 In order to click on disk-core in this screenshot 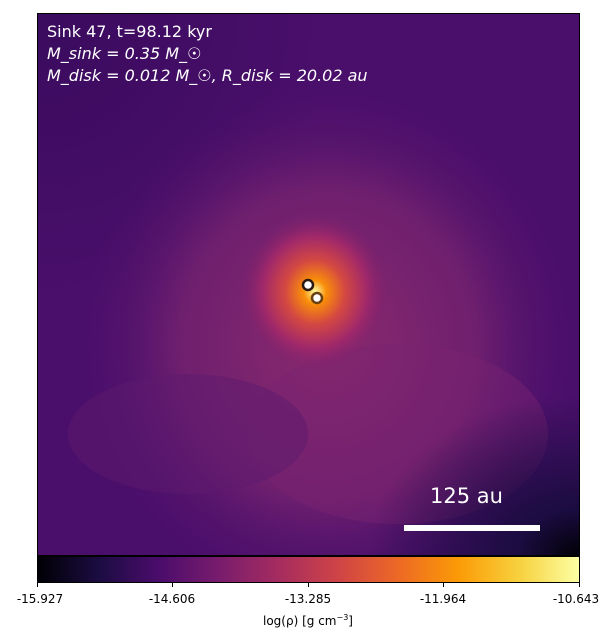, I will do `click(315, 292)`.